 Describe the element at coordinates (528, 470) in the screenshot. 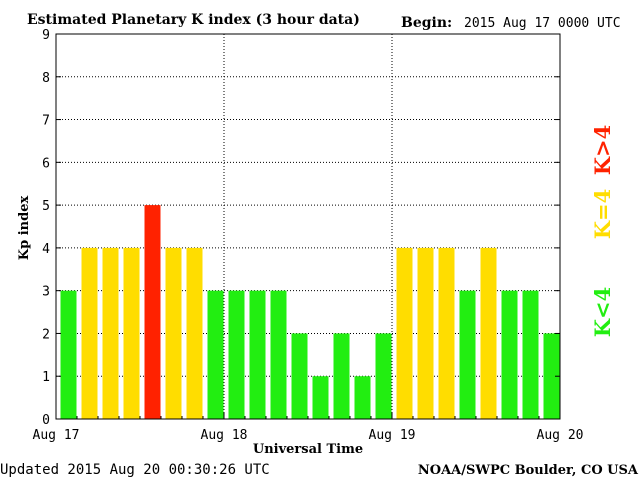

I see `source-credit: NOAA/SWPC Boulder, CO USA` at that location.